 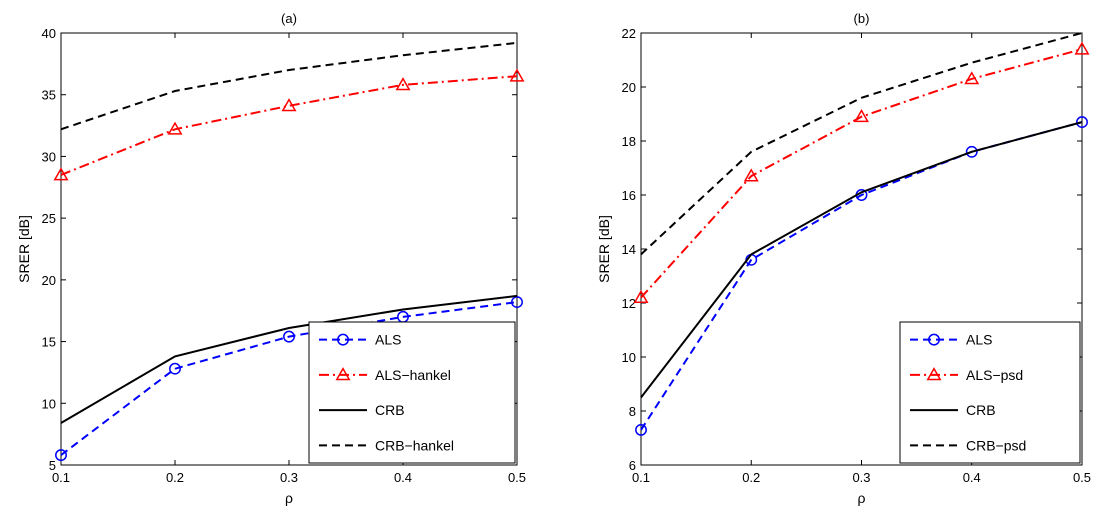 I want to click on y-tick-label: 12, so click(x=629, y=303).